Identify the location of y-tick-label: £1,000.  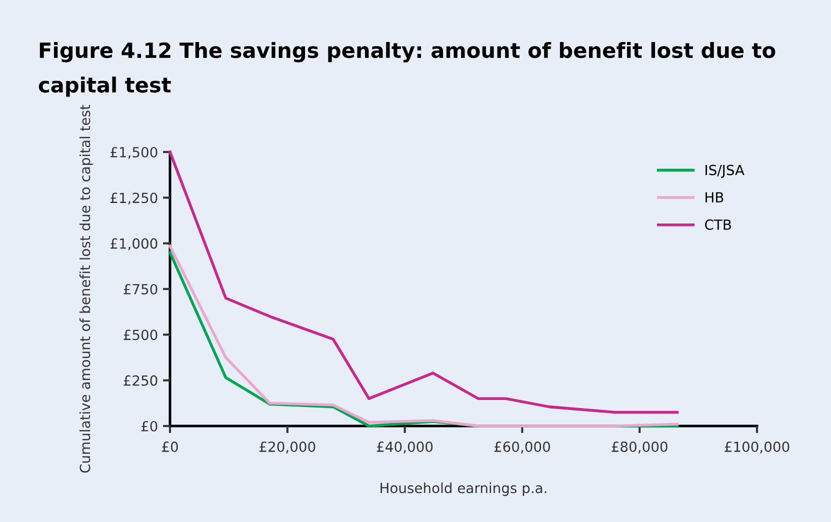
(134, 244).